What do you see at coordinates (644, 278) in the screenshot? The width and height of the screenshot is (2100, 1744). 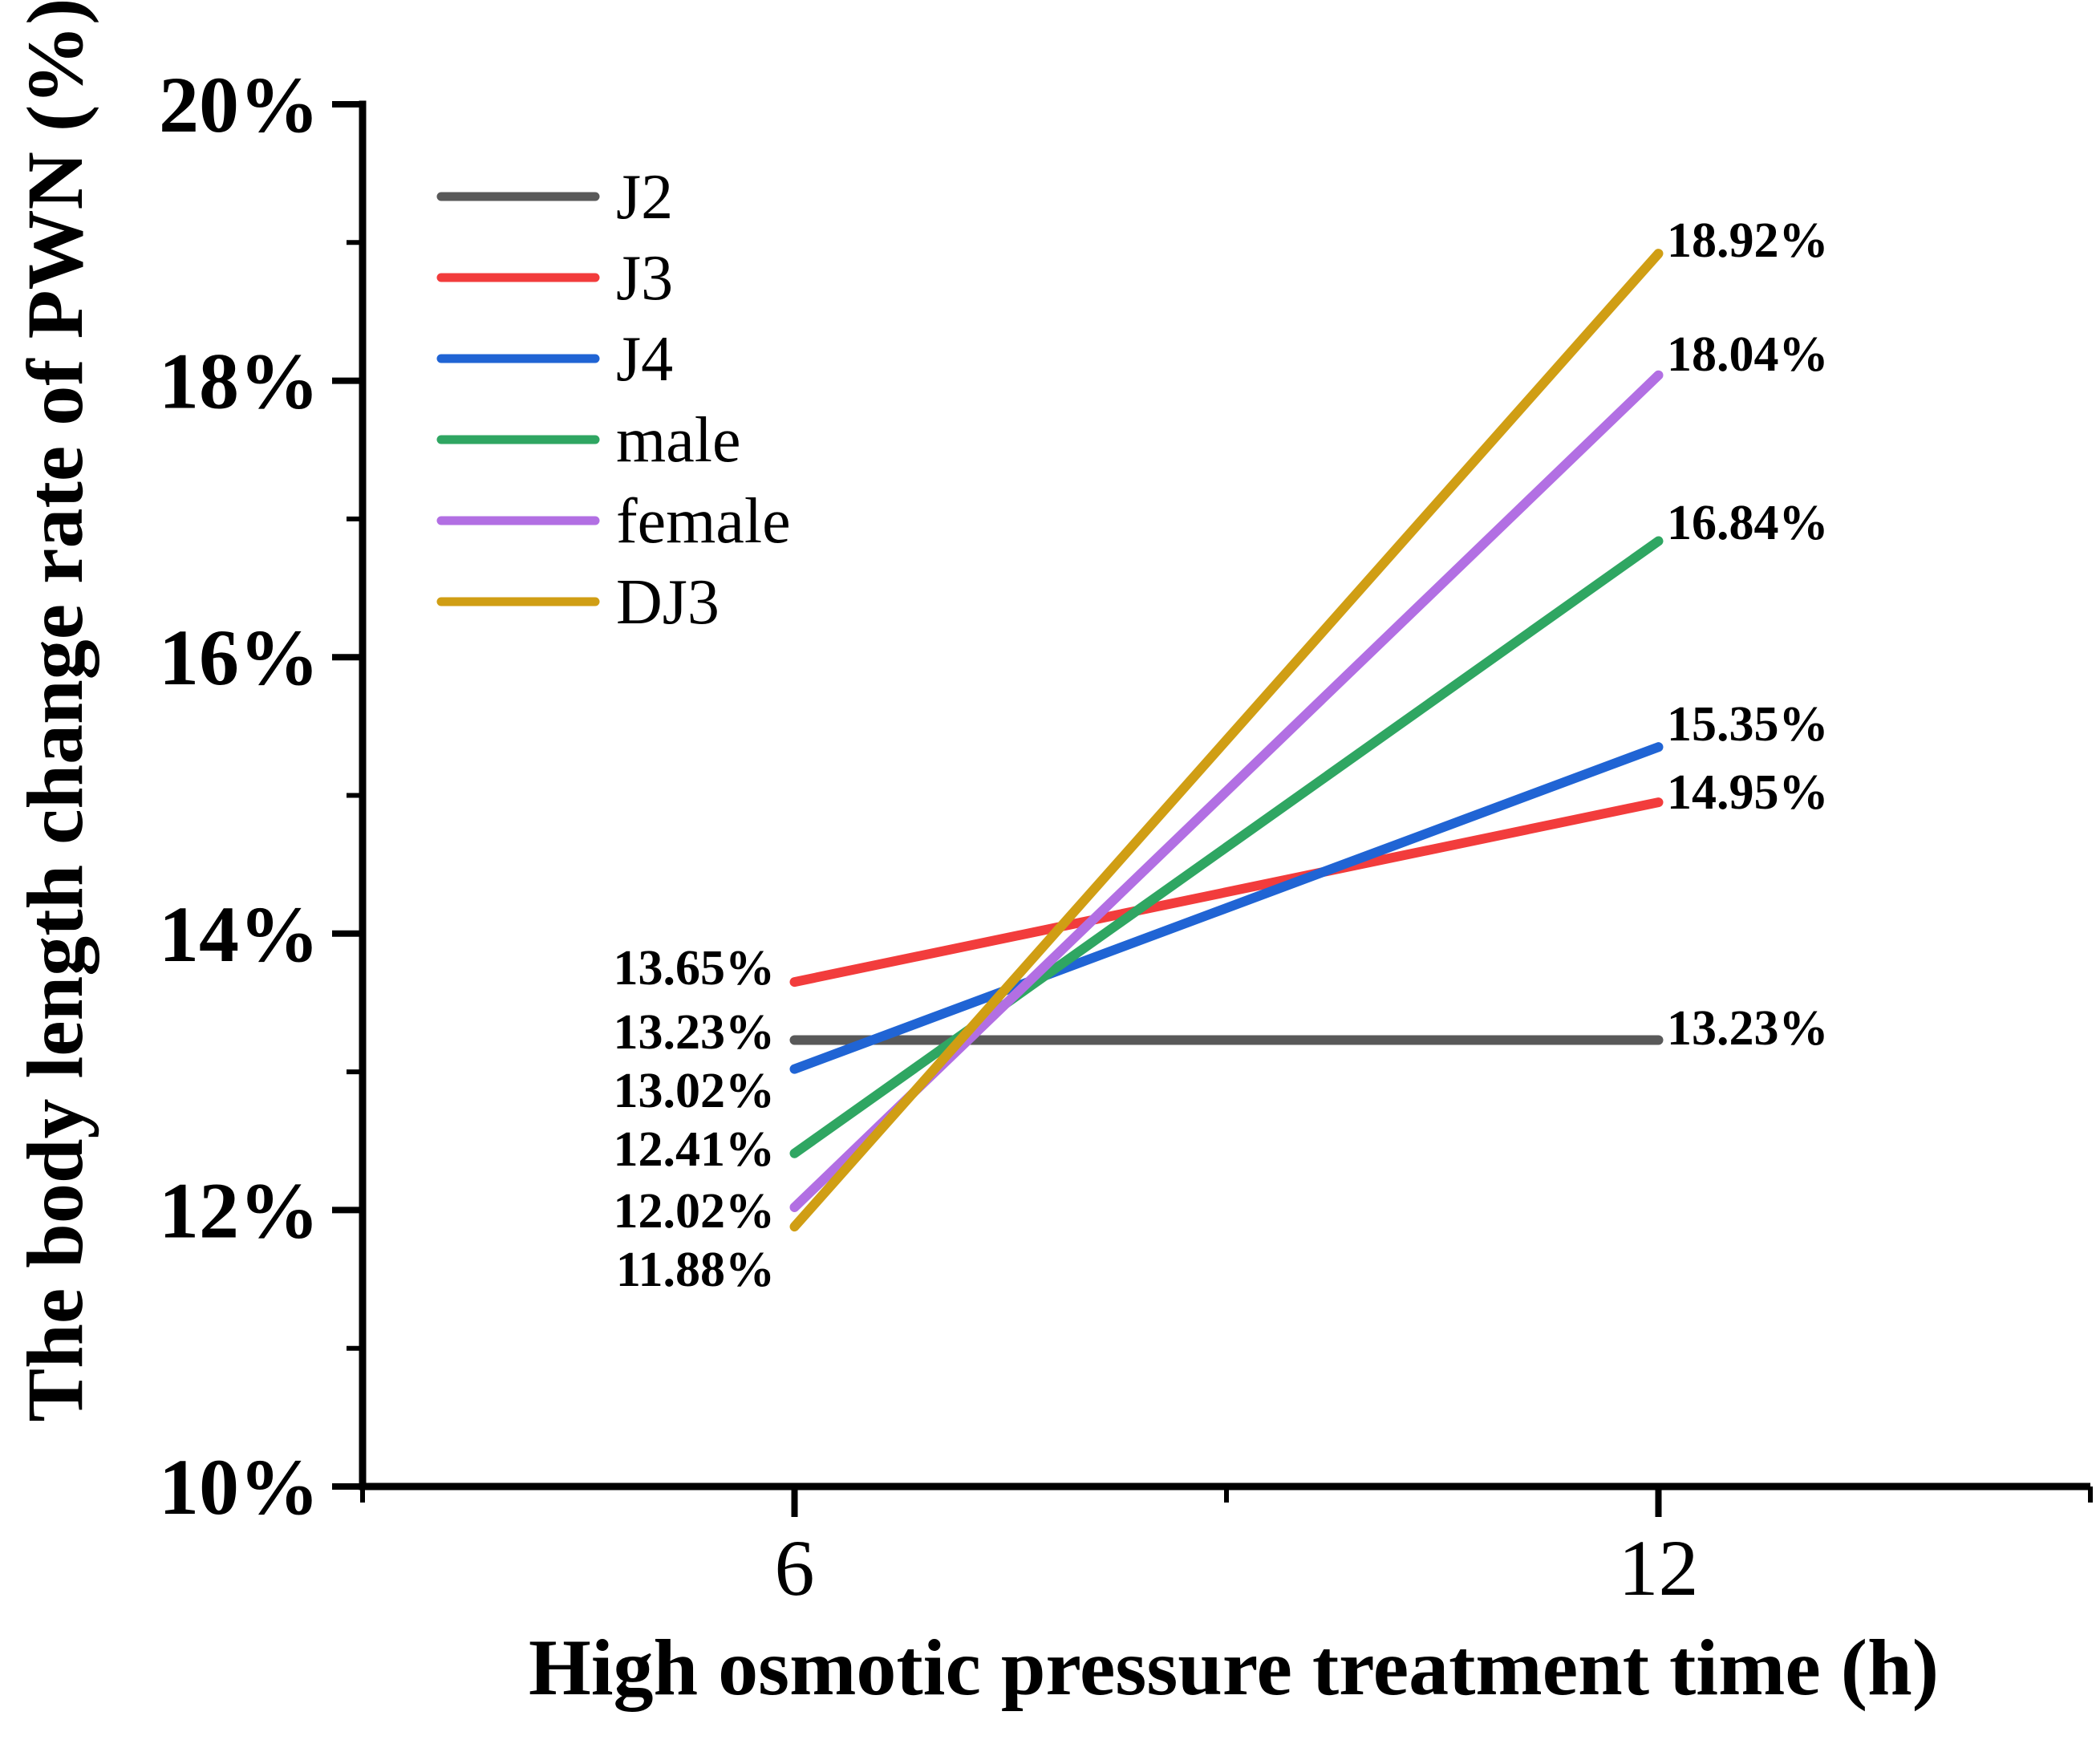 I see `legend-label-J3: J3` at bounding box center [644, 278].